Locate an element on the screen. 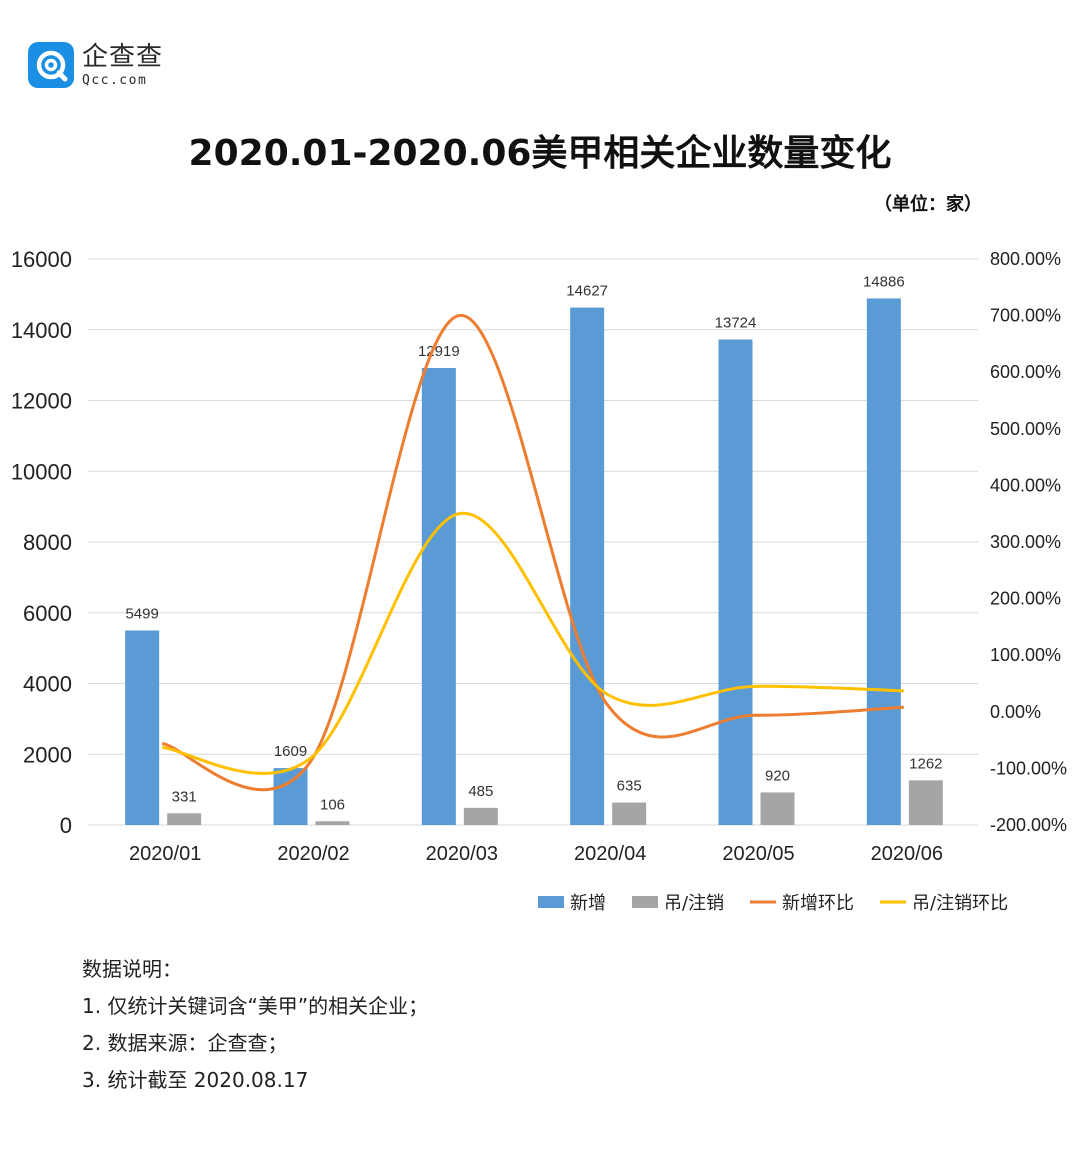  y2-tick-label: 100.00% is located at coordinates (1025, 655).